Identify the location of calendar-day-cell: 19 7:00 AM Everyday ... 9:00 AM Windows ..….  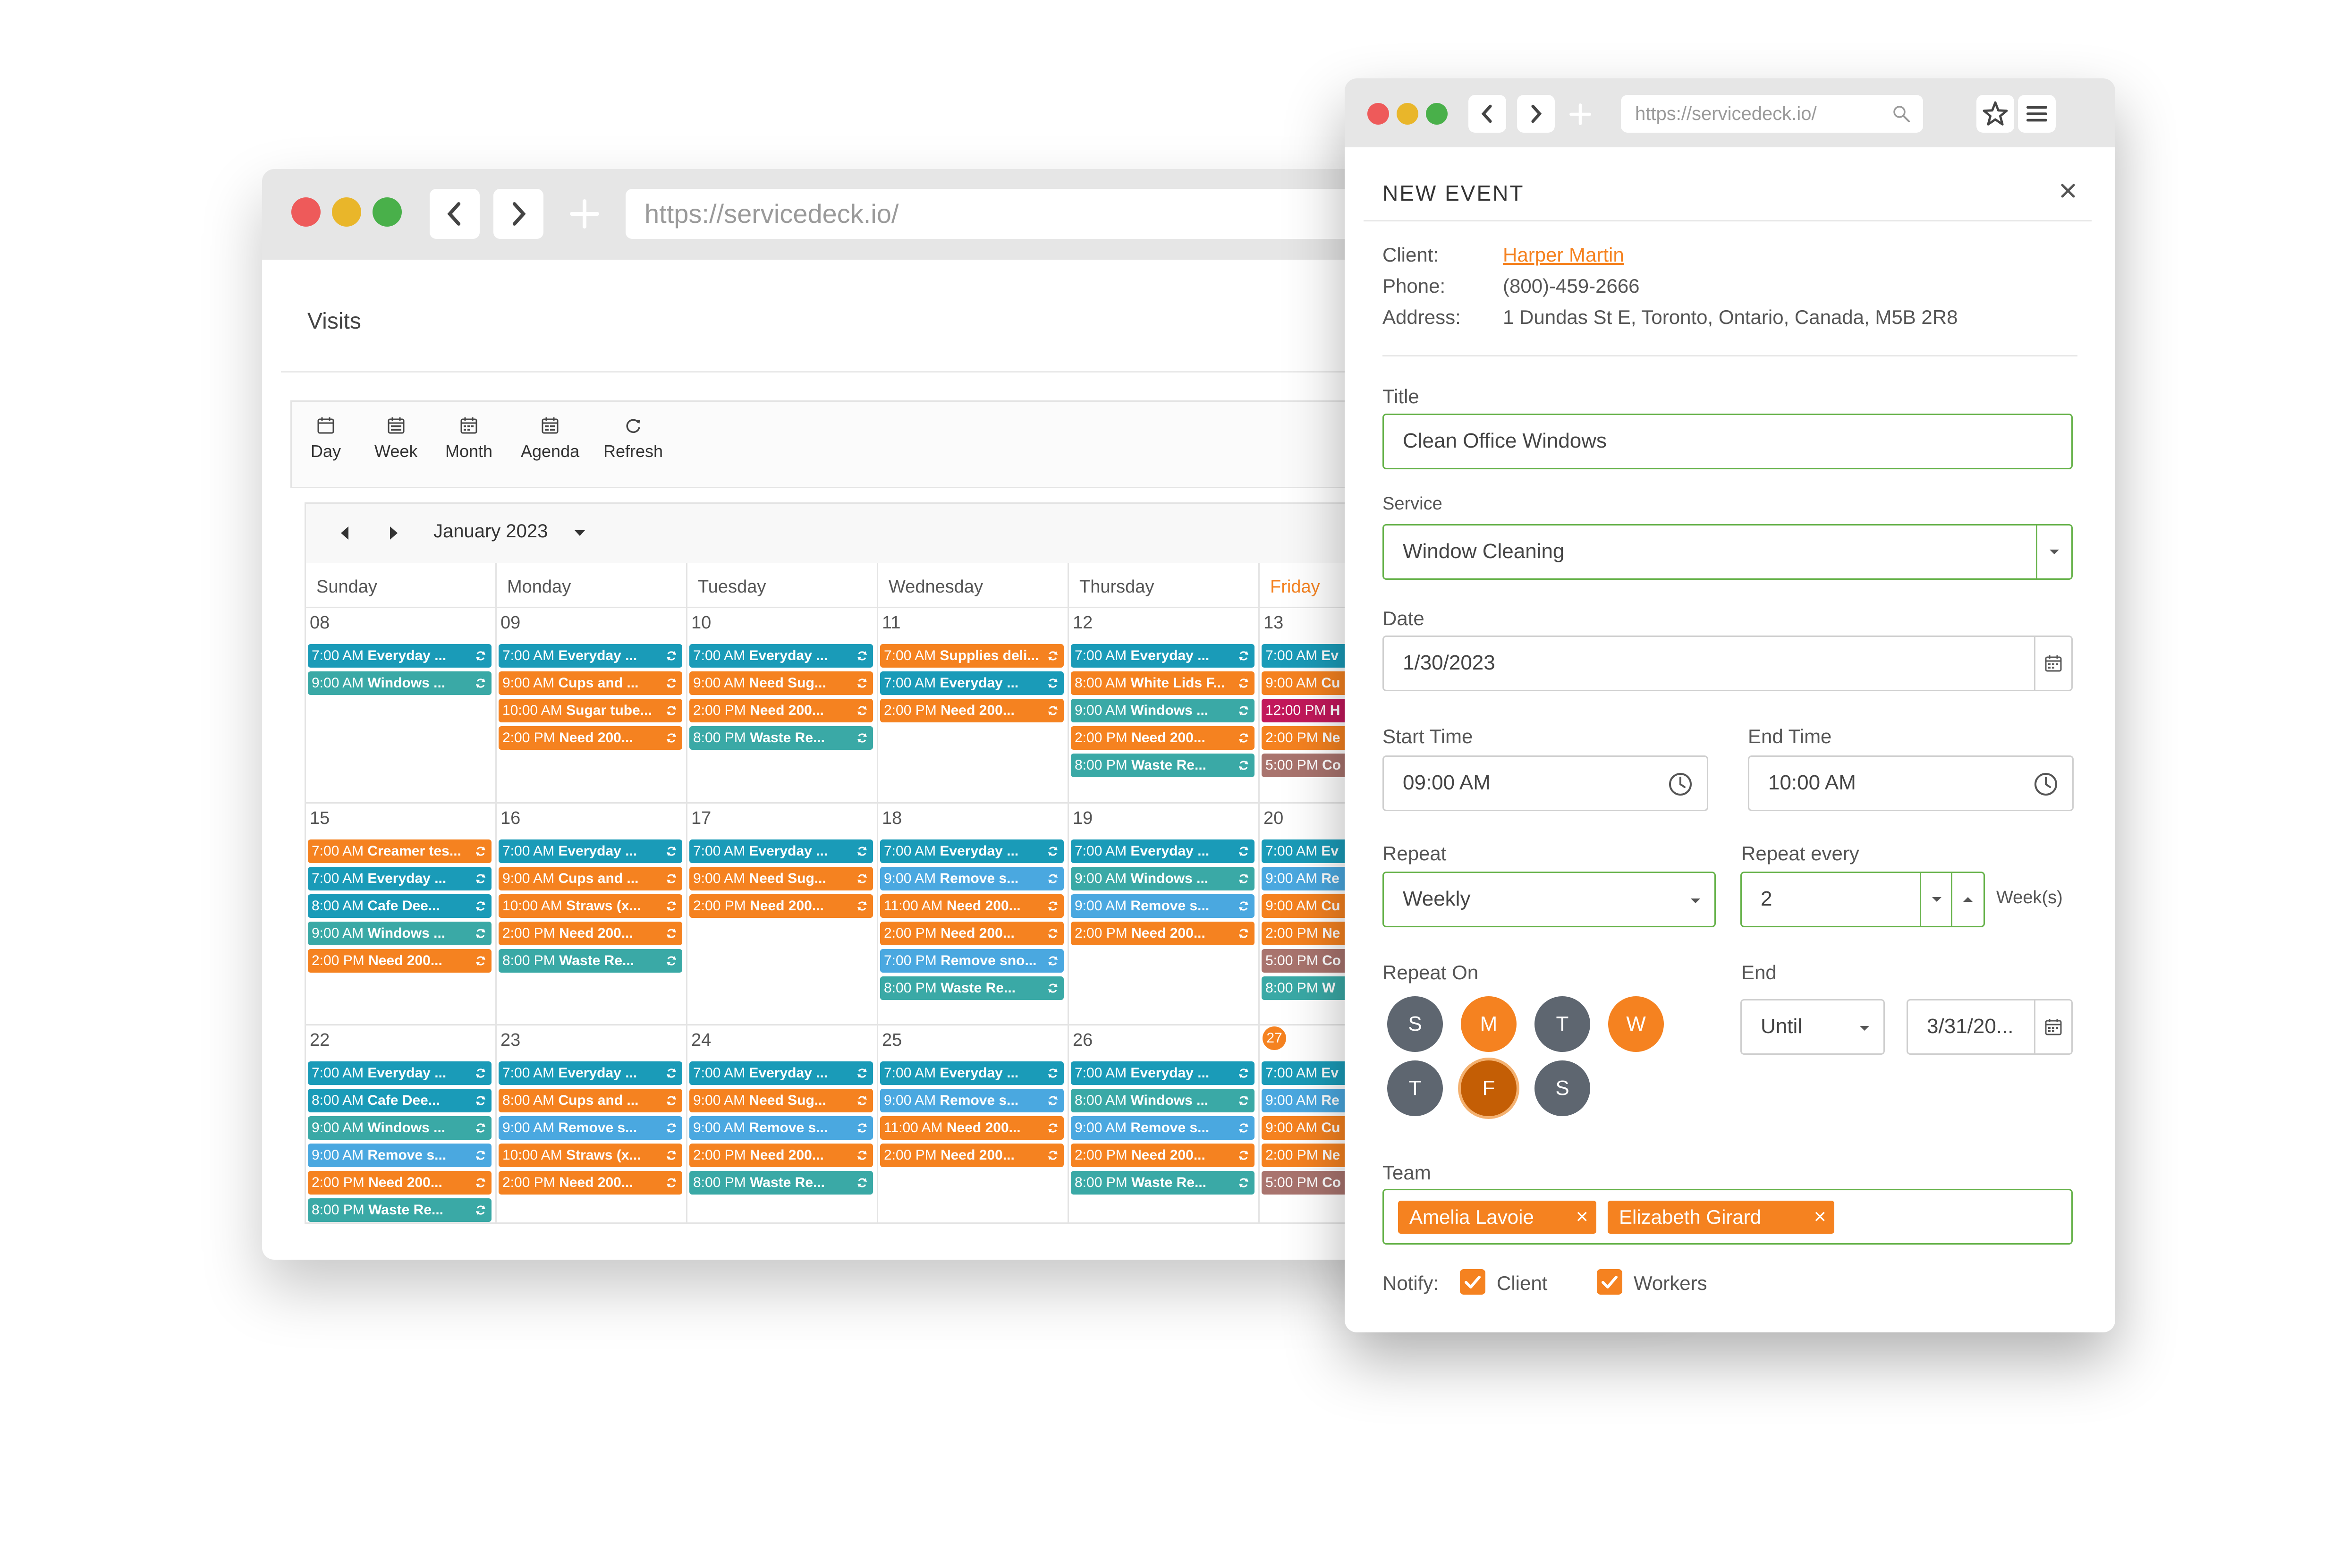
(1164, 915).